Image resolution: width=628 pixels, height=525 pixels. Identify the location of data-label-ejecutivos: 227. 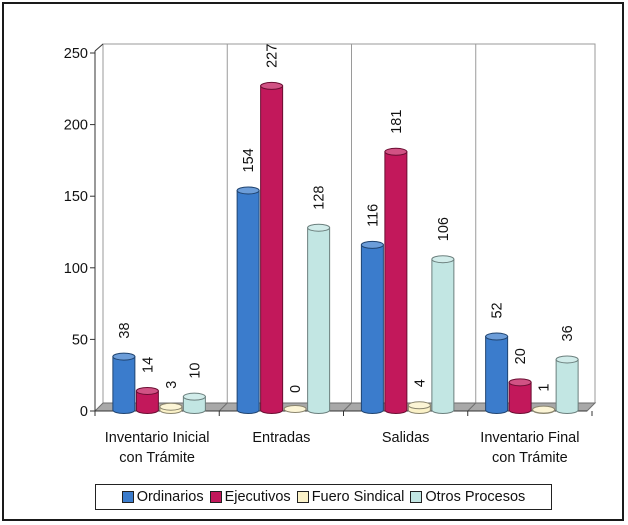
(273, 56).